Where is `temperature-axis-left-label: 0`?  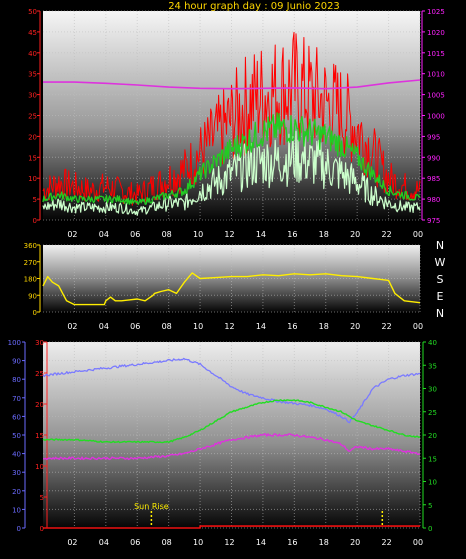
temperature-axis-left-label: 0 is located at coordinates (42, 529).